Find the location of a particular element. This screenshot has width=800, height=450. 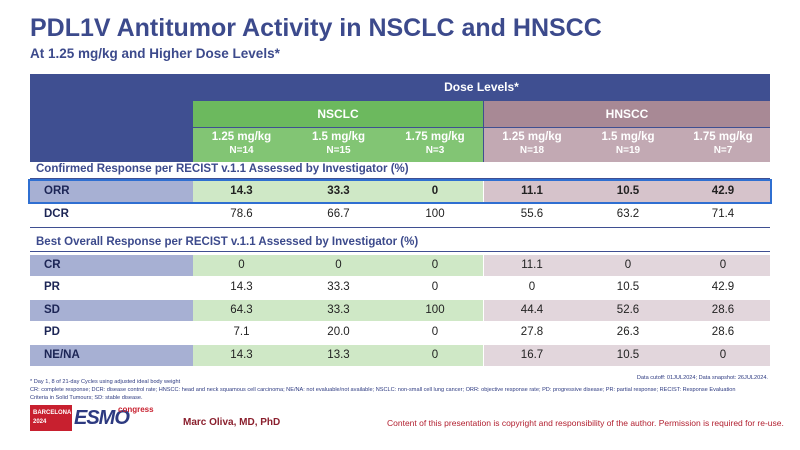

orr-highlight-frame is located at coordinates (400, 191).